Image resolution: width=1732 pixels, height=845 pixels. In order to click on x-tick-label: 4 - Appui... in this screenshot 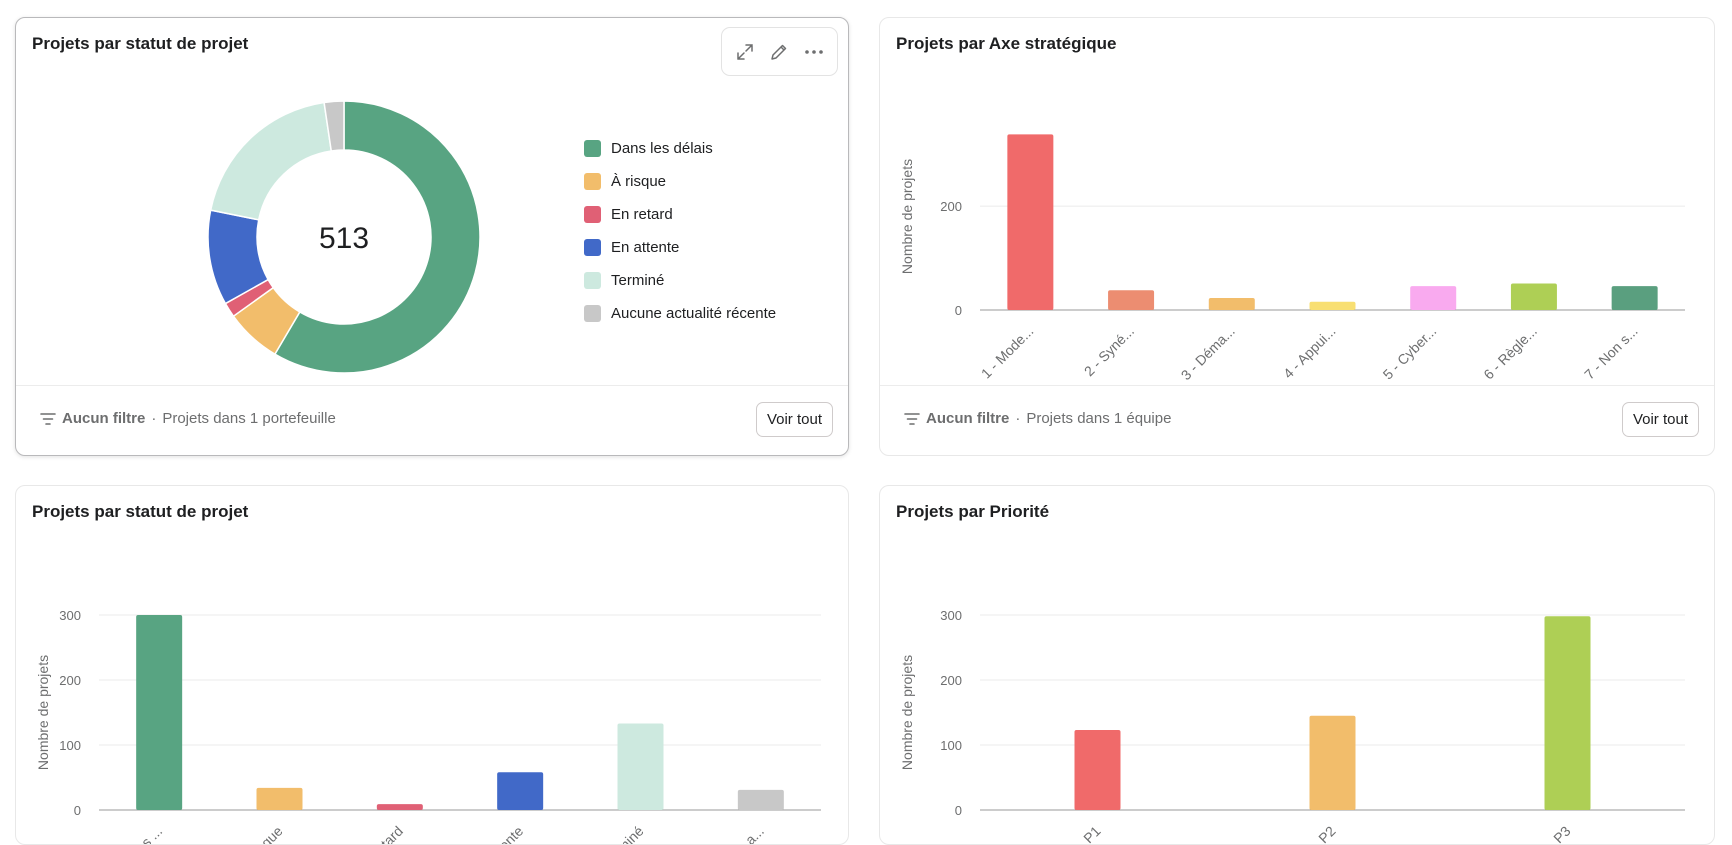, I will do `click(1309, 352)`.